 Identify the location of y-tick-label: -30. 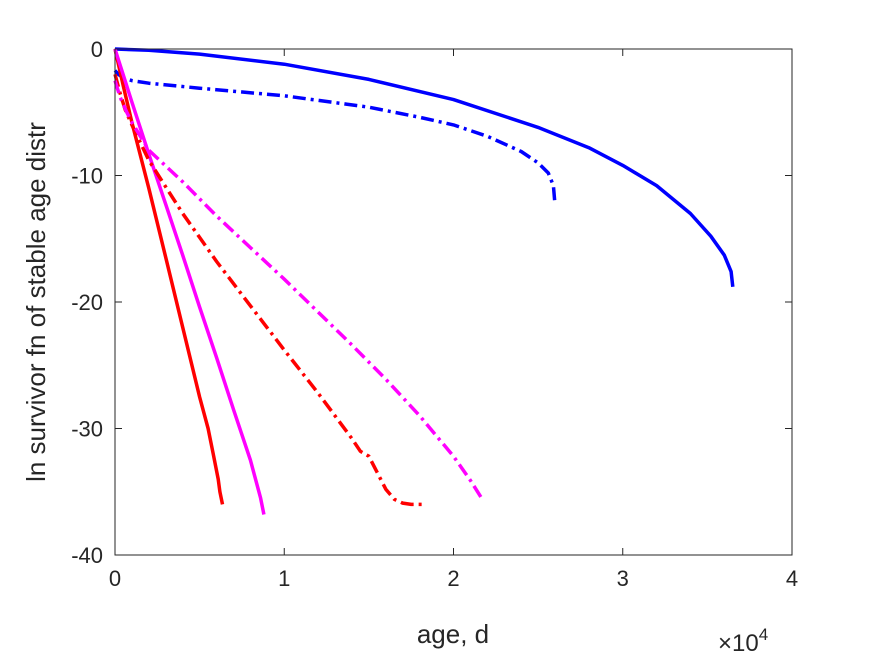
(87, 429).